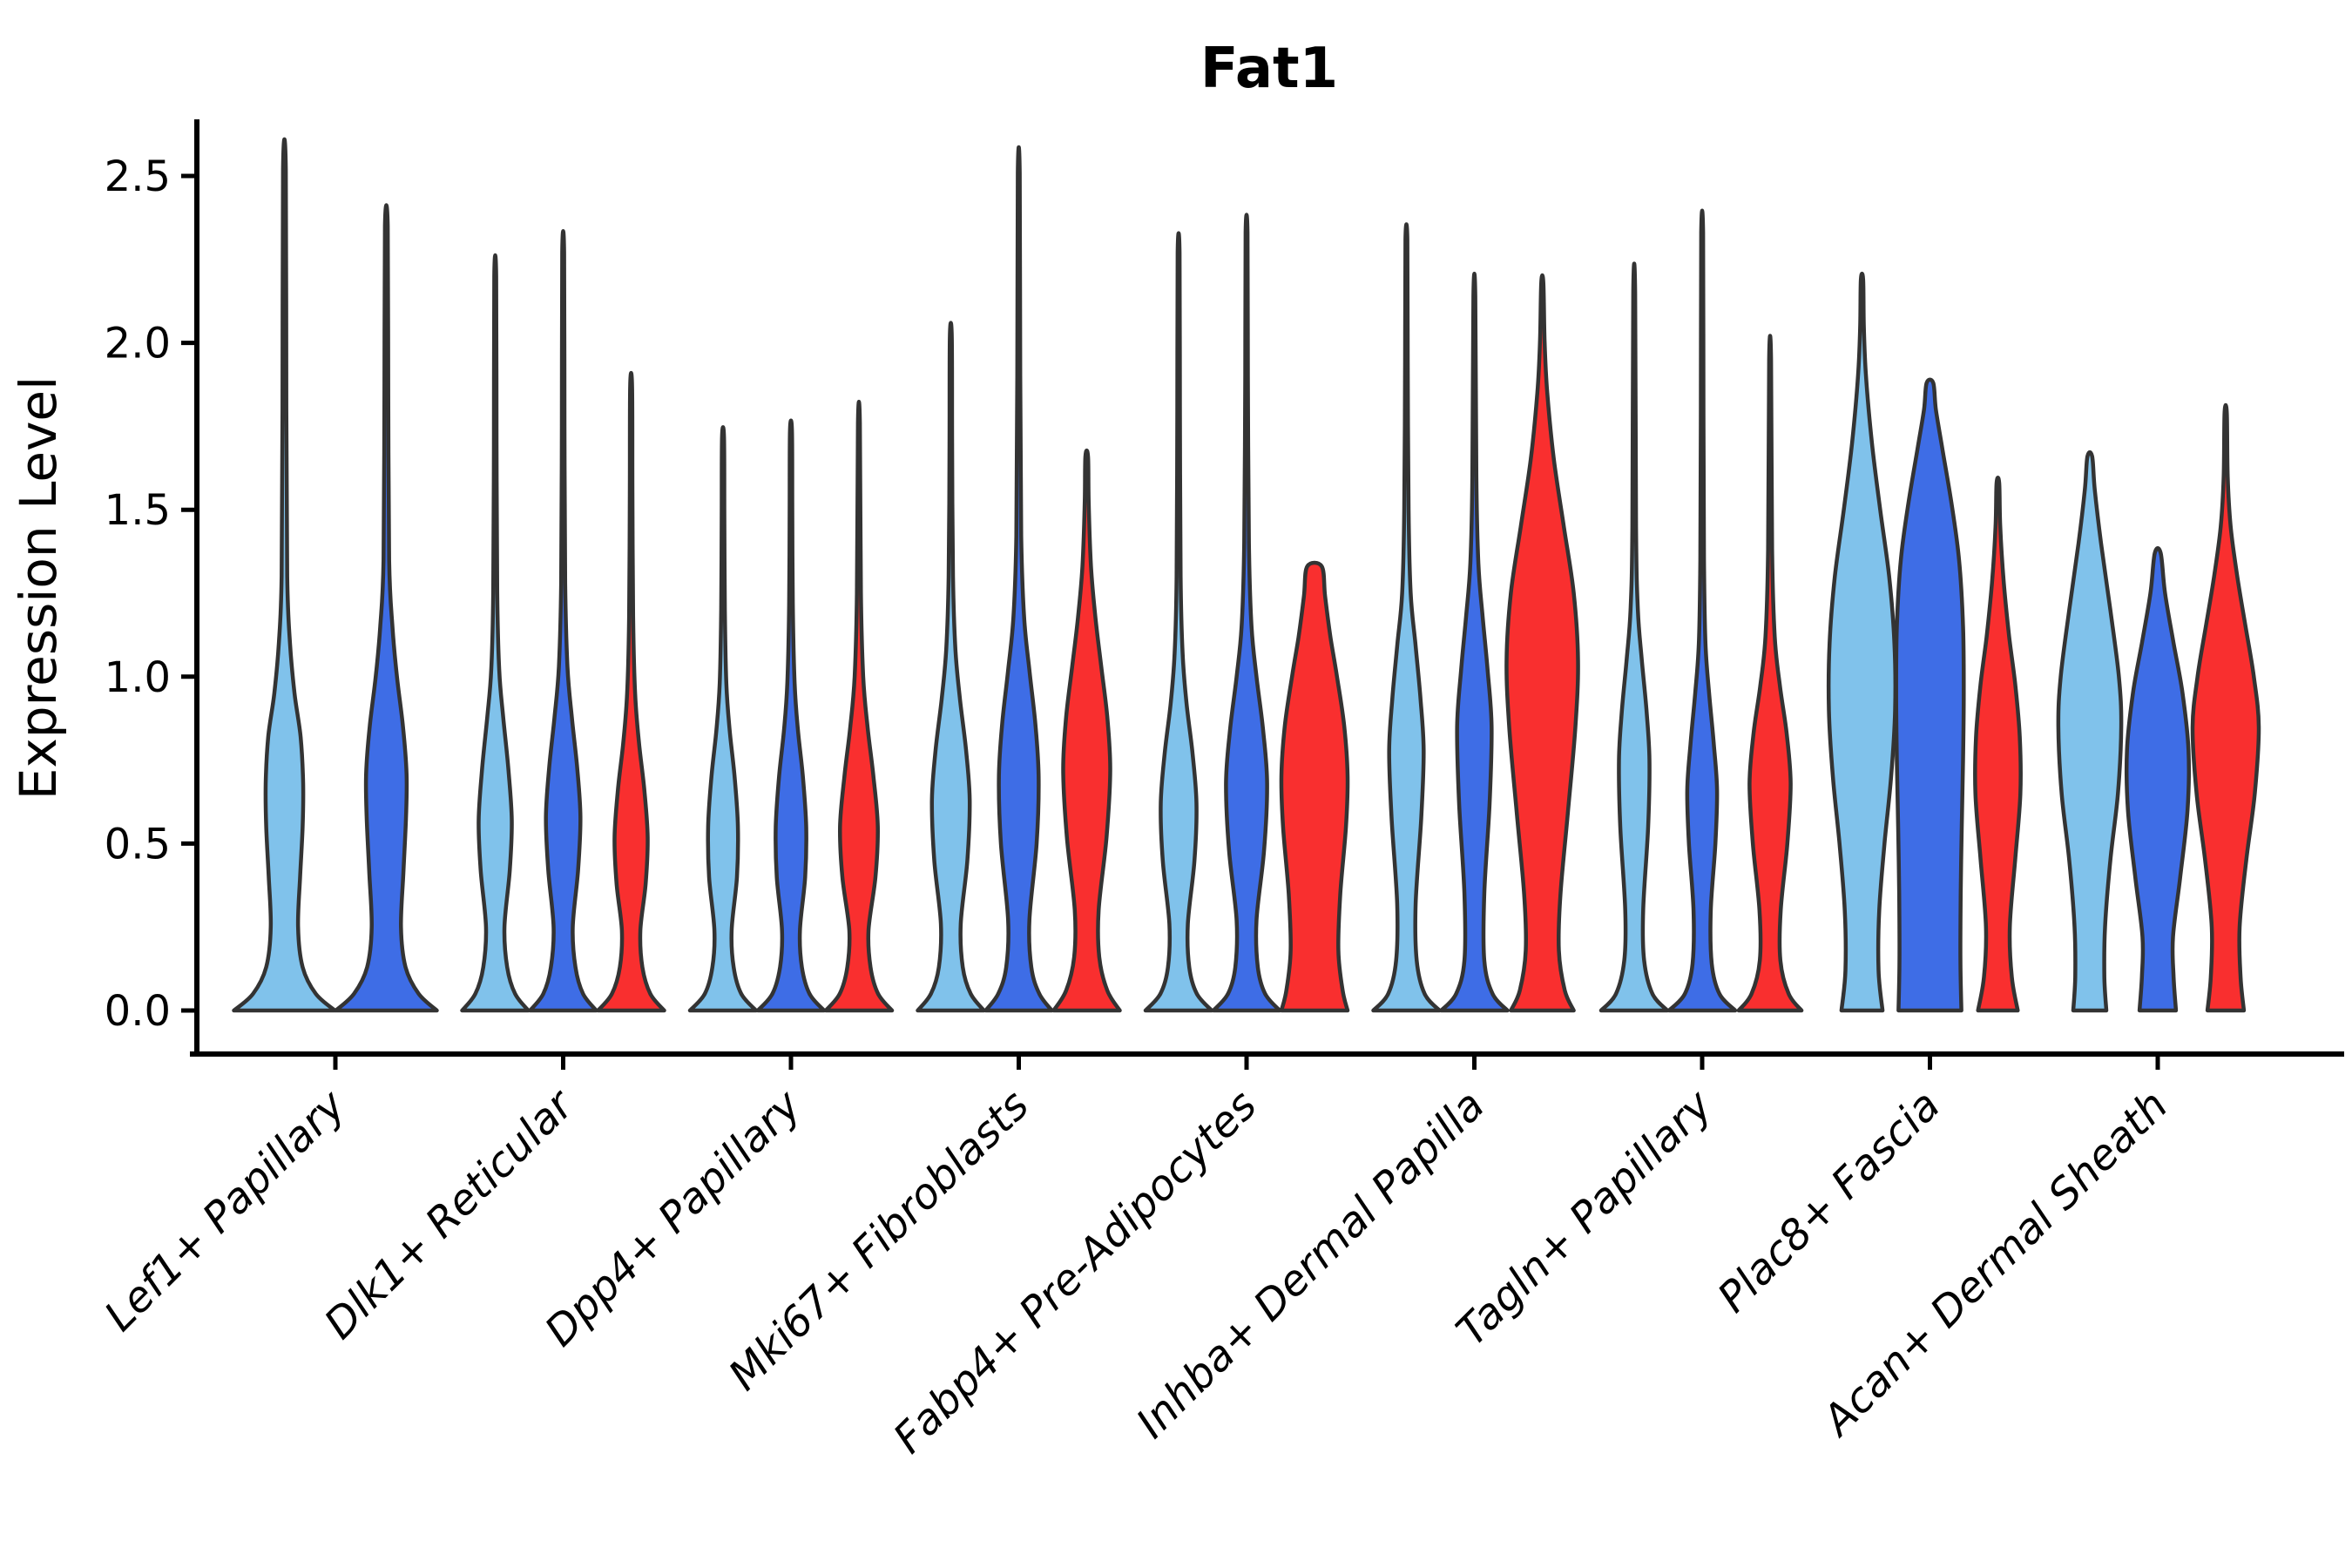  Describe the element at coordinates (495, 633) in the screenshot. I see `violin-dlk1-reticular-light_blue` at that location.